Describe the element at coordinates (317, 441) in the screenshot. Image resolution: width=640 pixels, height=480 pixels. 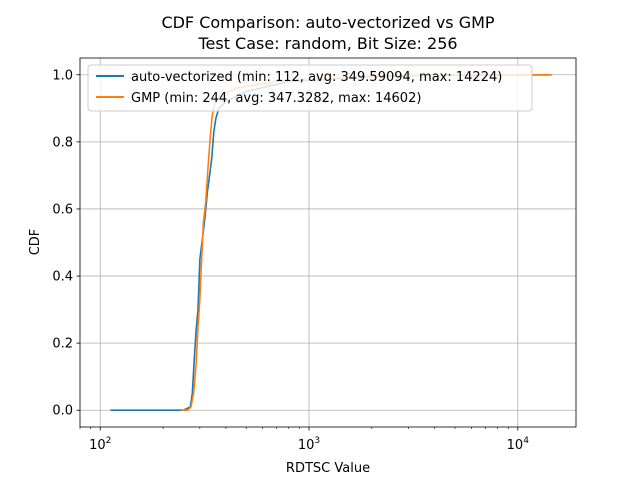
I see `x-tick-exponent: 3` at that location.